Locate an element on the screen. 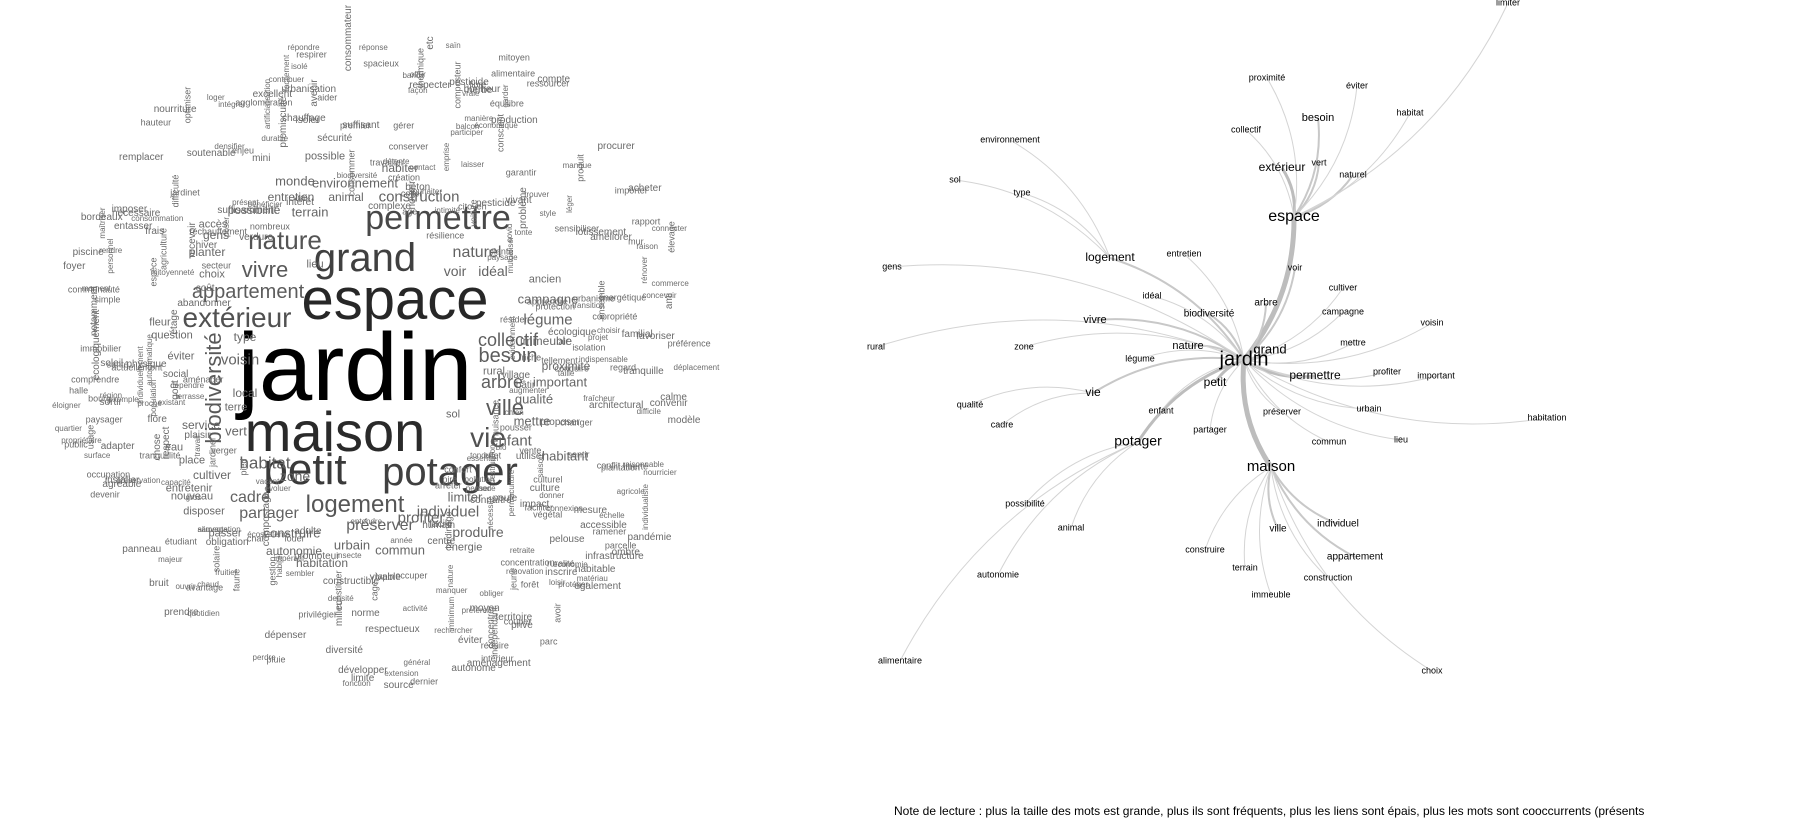 The height and width of the screenshot is (820, 1811). cloud-word: entretenir is located at coordinates (189, 488).